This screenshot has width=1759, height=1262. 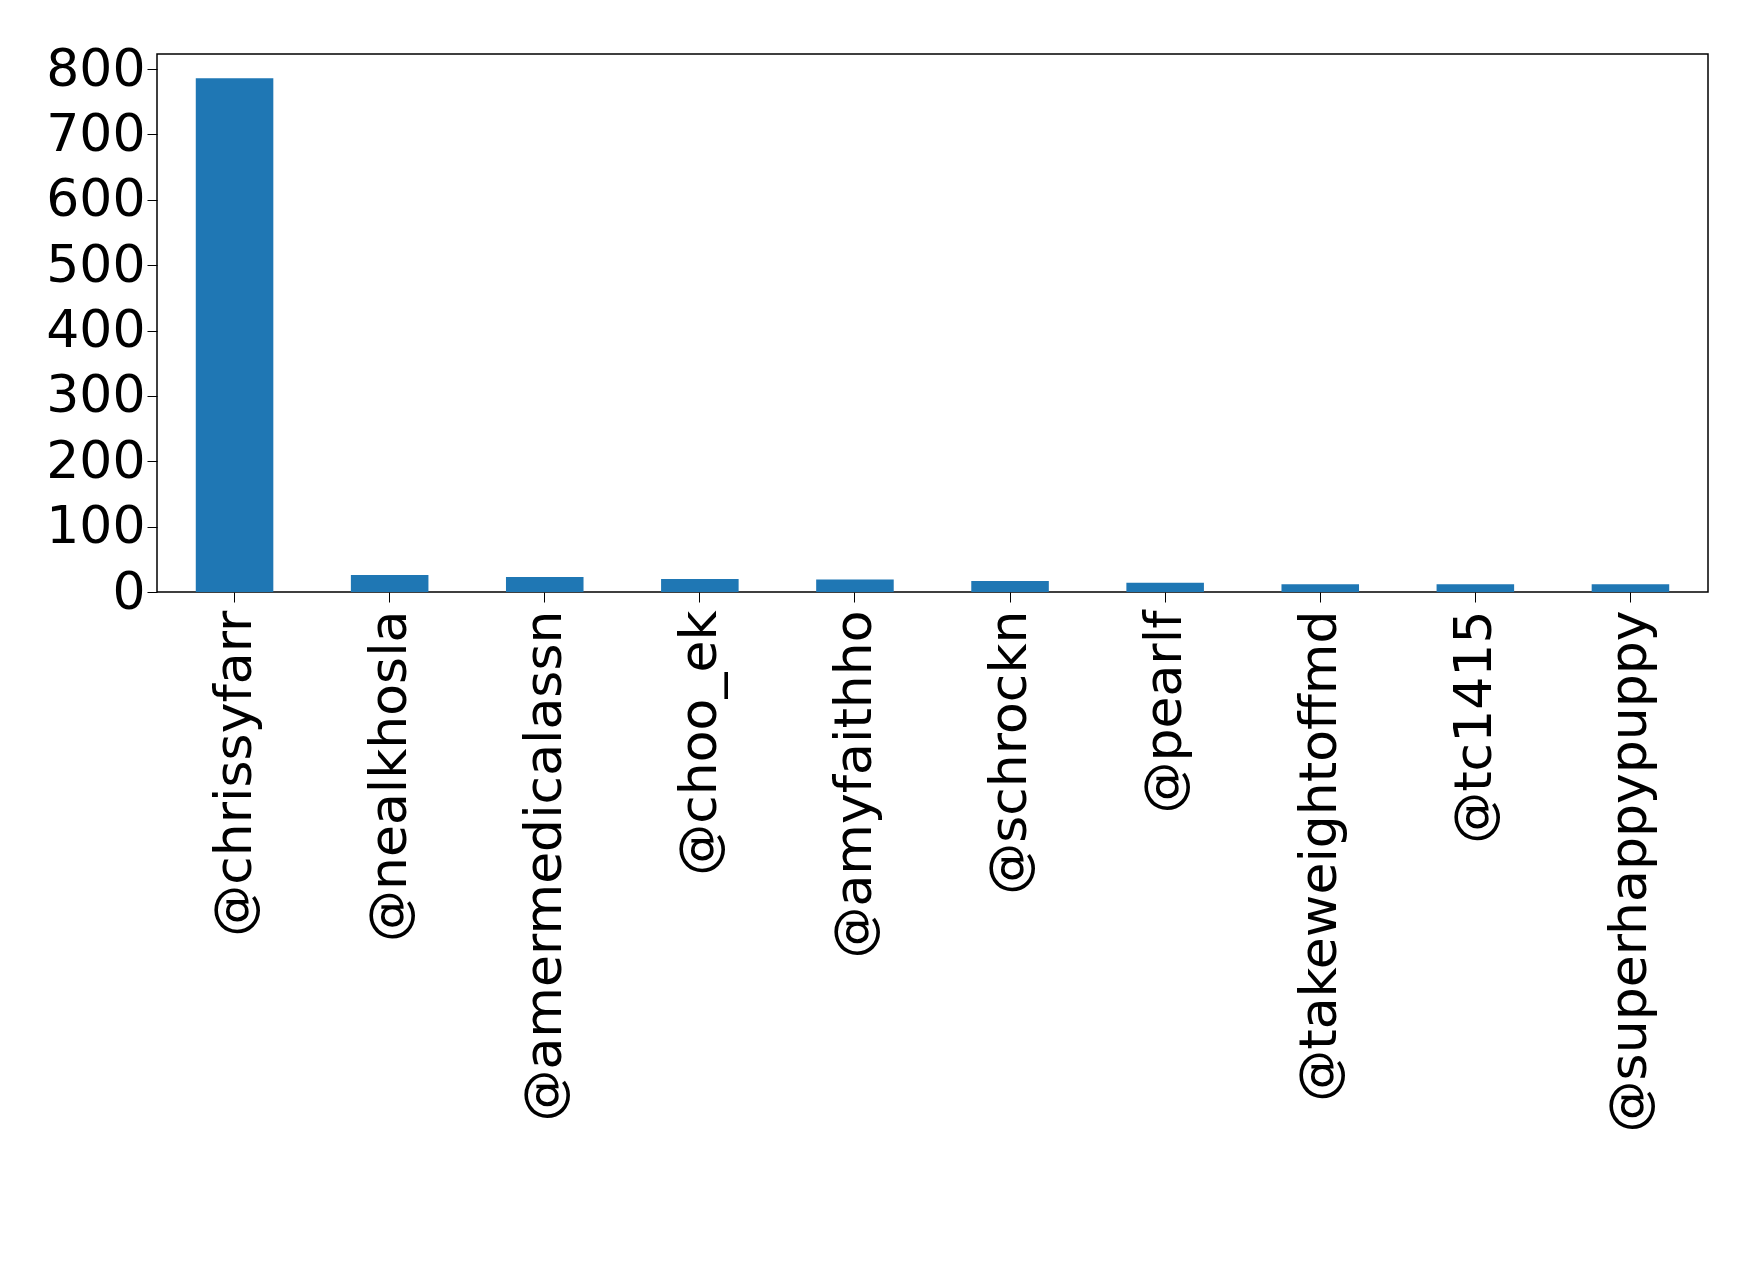 I want to click on x-tick-label: @schrockn, so click(x=1008, y=752).